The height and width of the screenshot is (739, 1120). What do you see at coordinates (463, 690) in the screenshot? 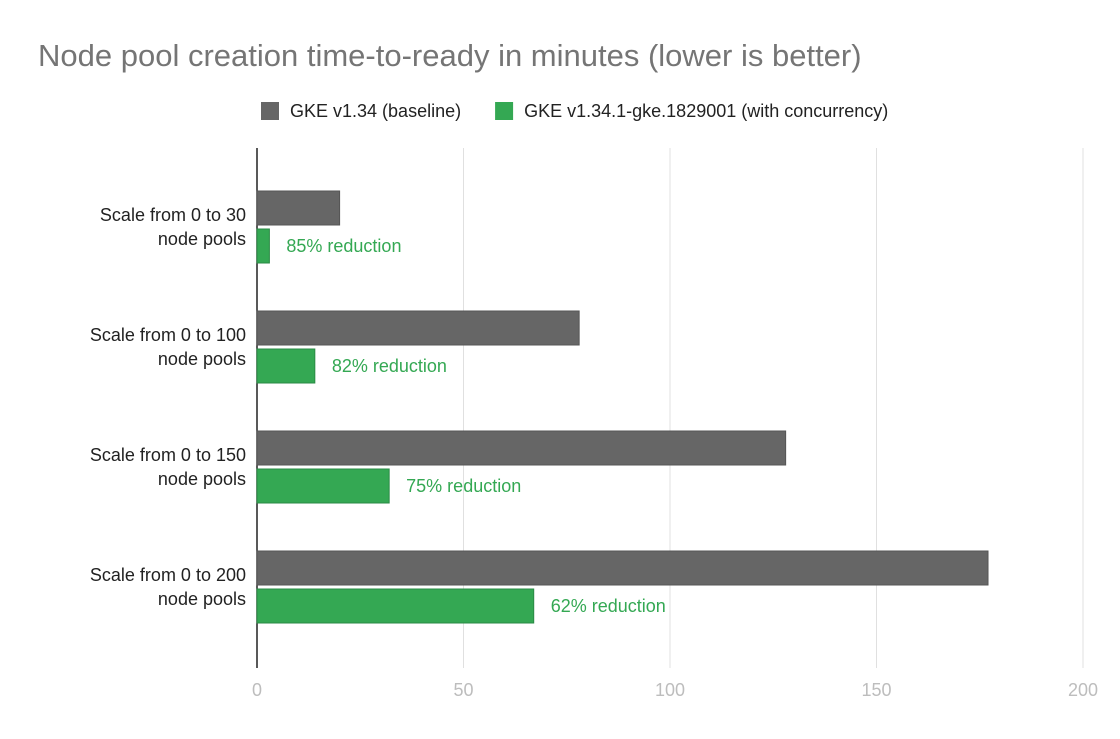
I see `x-tick-label: 50` at bounding box center [463, 690].